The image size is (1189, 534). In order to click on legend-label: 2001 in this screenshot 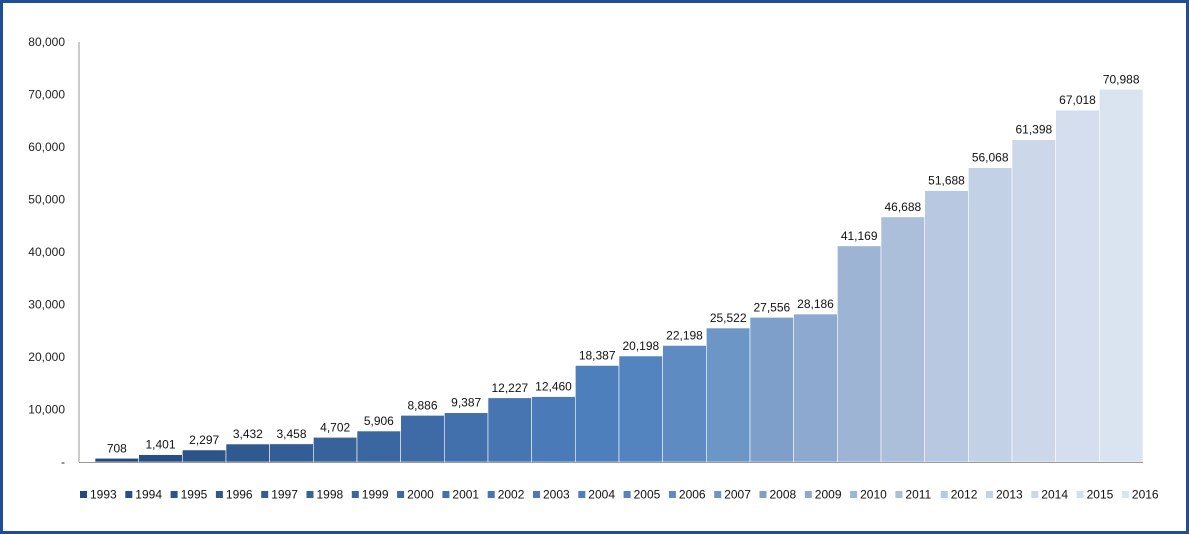, I will do `click(465, 495)`.